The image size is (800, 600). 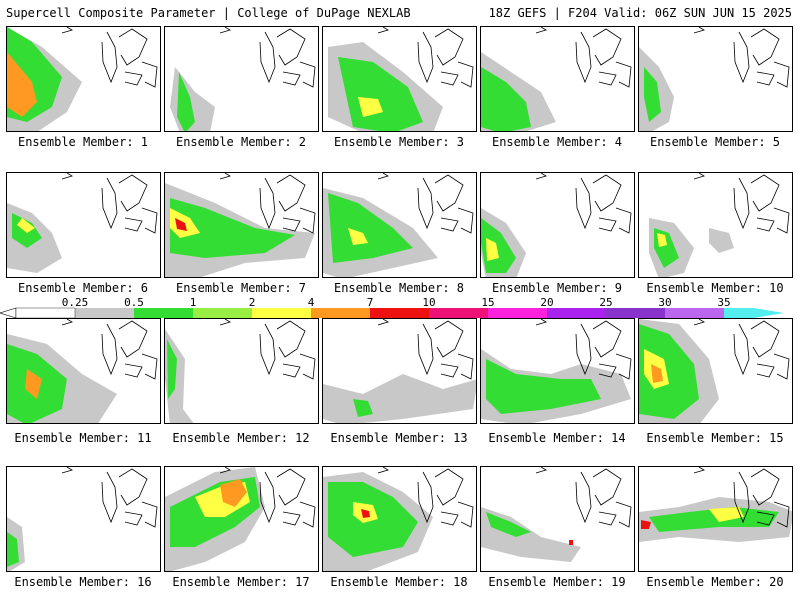 I want to click on ensemble-member-label: Ensemble Member: 2, so click(x=241, y=142).